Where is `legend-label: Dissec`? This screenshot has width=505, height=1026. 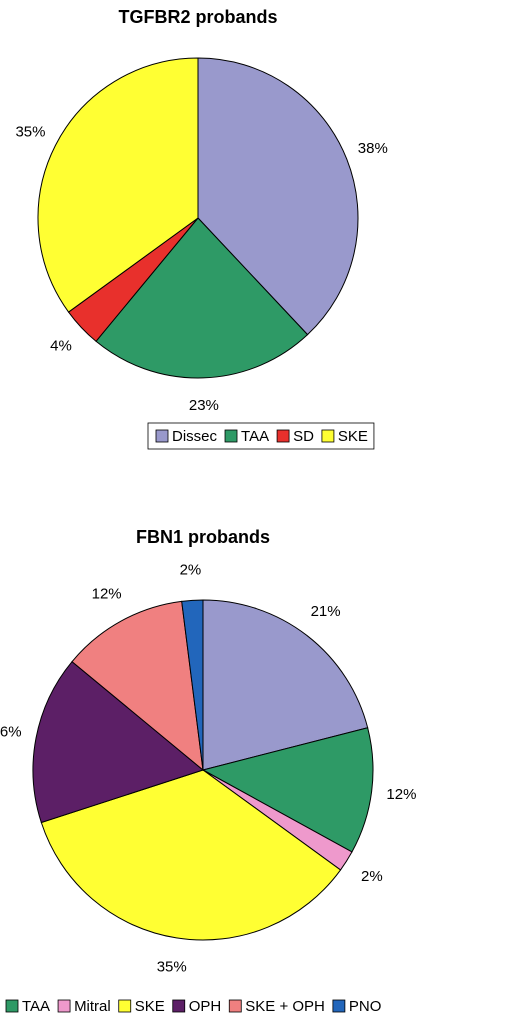 legend-label: Dissec is located at coordinates (195, 436).